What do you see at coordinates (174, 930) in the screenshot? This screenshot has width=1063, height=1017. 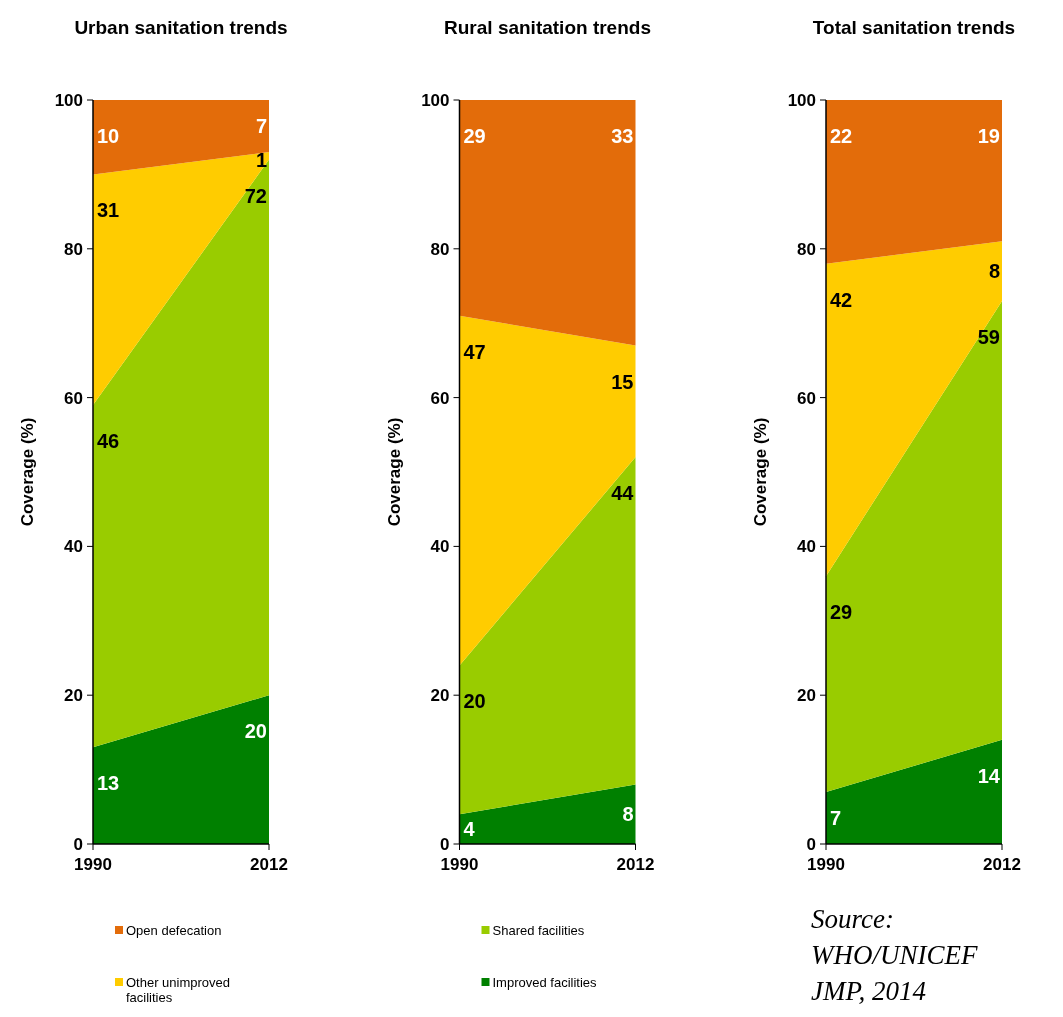 I see `legend-label: Open defecation` at bounding box center [174, 930].